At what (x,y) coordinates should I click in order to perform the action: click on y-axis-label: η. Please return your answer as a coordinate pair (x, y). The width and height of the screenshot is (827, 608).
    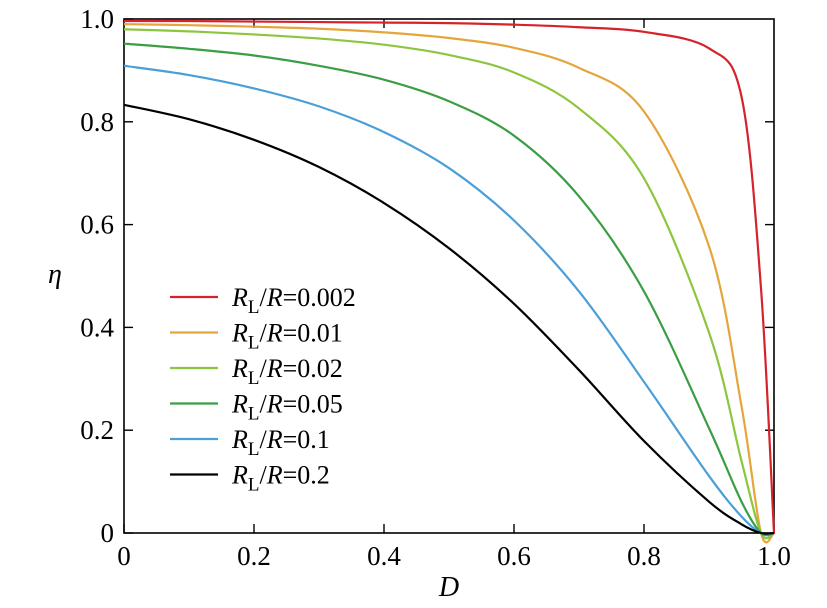
    Looking at the image, I should click on (55, 274).